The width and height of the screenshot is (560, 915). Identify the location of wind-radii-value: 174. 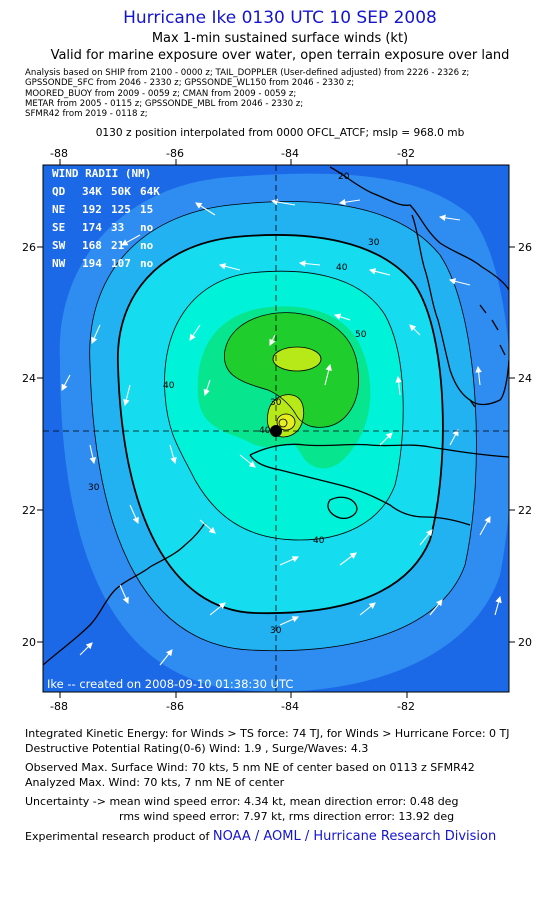
(92, 227).